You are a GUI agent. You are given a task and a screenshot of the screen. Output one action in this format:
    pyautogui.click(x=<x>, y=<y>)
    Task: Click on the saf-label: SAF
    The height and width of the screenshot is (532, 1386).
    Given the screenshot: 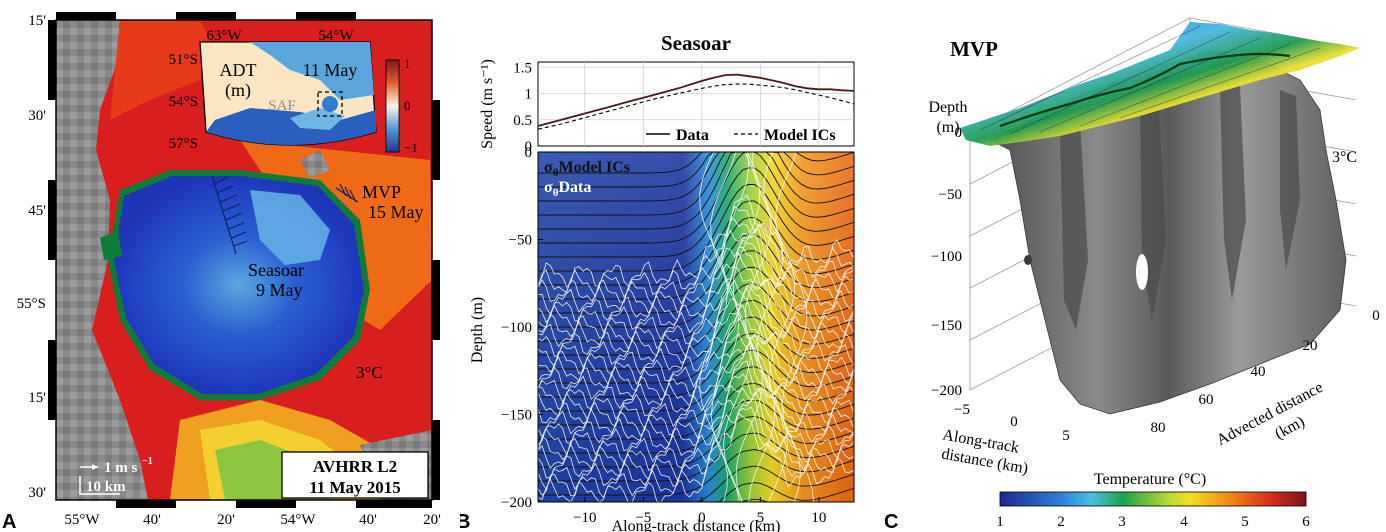 What is the action you would take?
    pyautogui.click(x=282, y=106)
    